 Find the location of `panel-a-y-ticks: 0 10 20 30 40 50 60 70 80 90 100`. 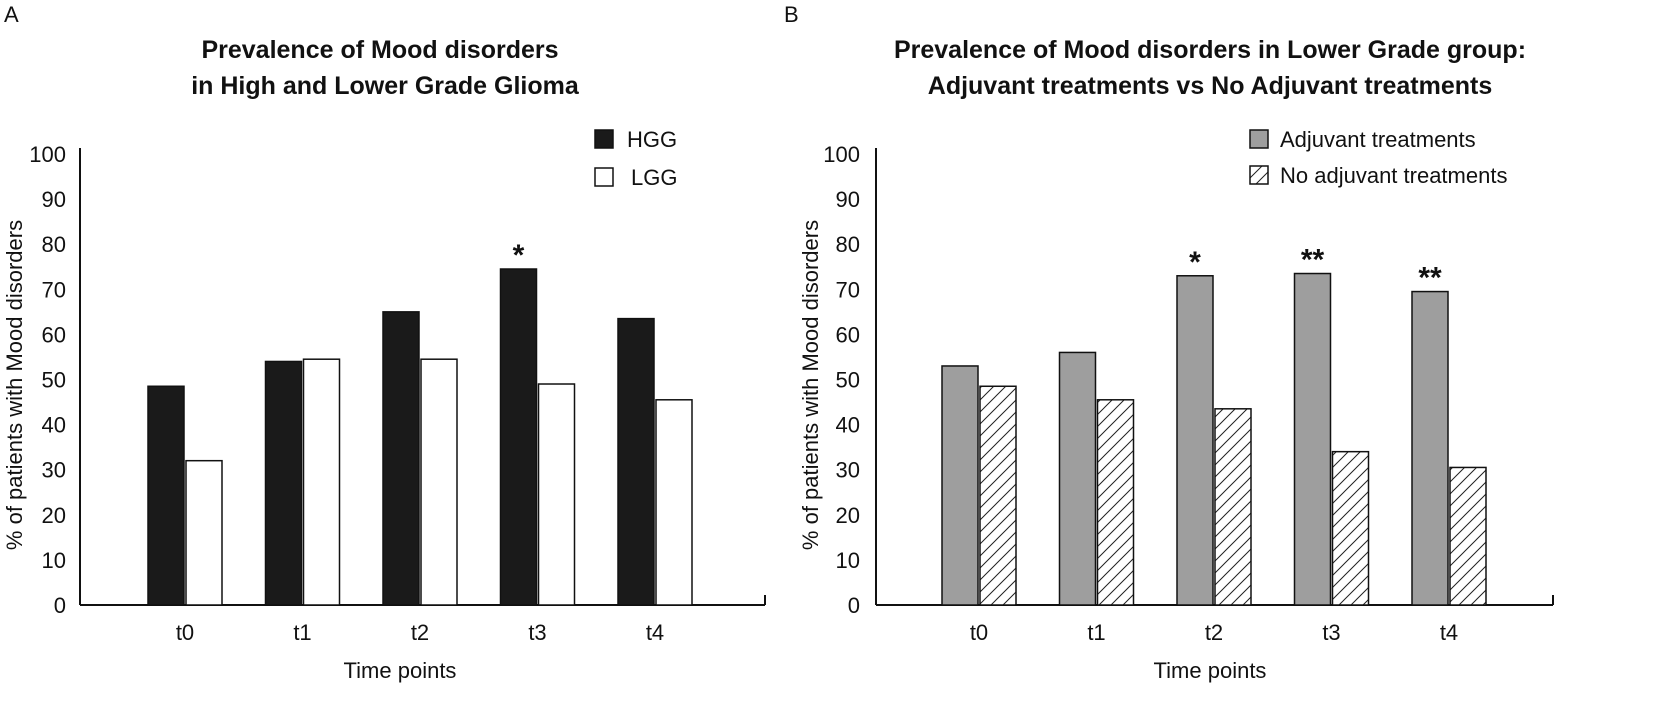

panel-a-y-ticks: 0 10 20 30 40 50 60 70 80 90 100 is located at coordinates (47, 380).